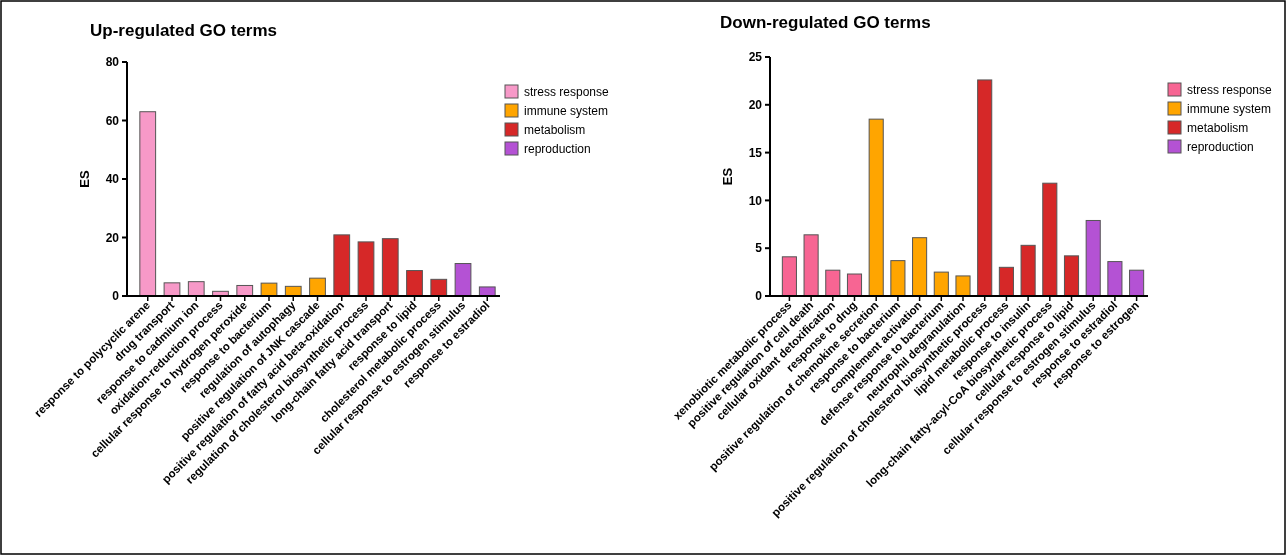 This screenshot has height=555, width=1286. What do you see at coordinates (755, 57) in the screenshot?
I see `y-tick-label: 25` at bounding box center [755, 57].